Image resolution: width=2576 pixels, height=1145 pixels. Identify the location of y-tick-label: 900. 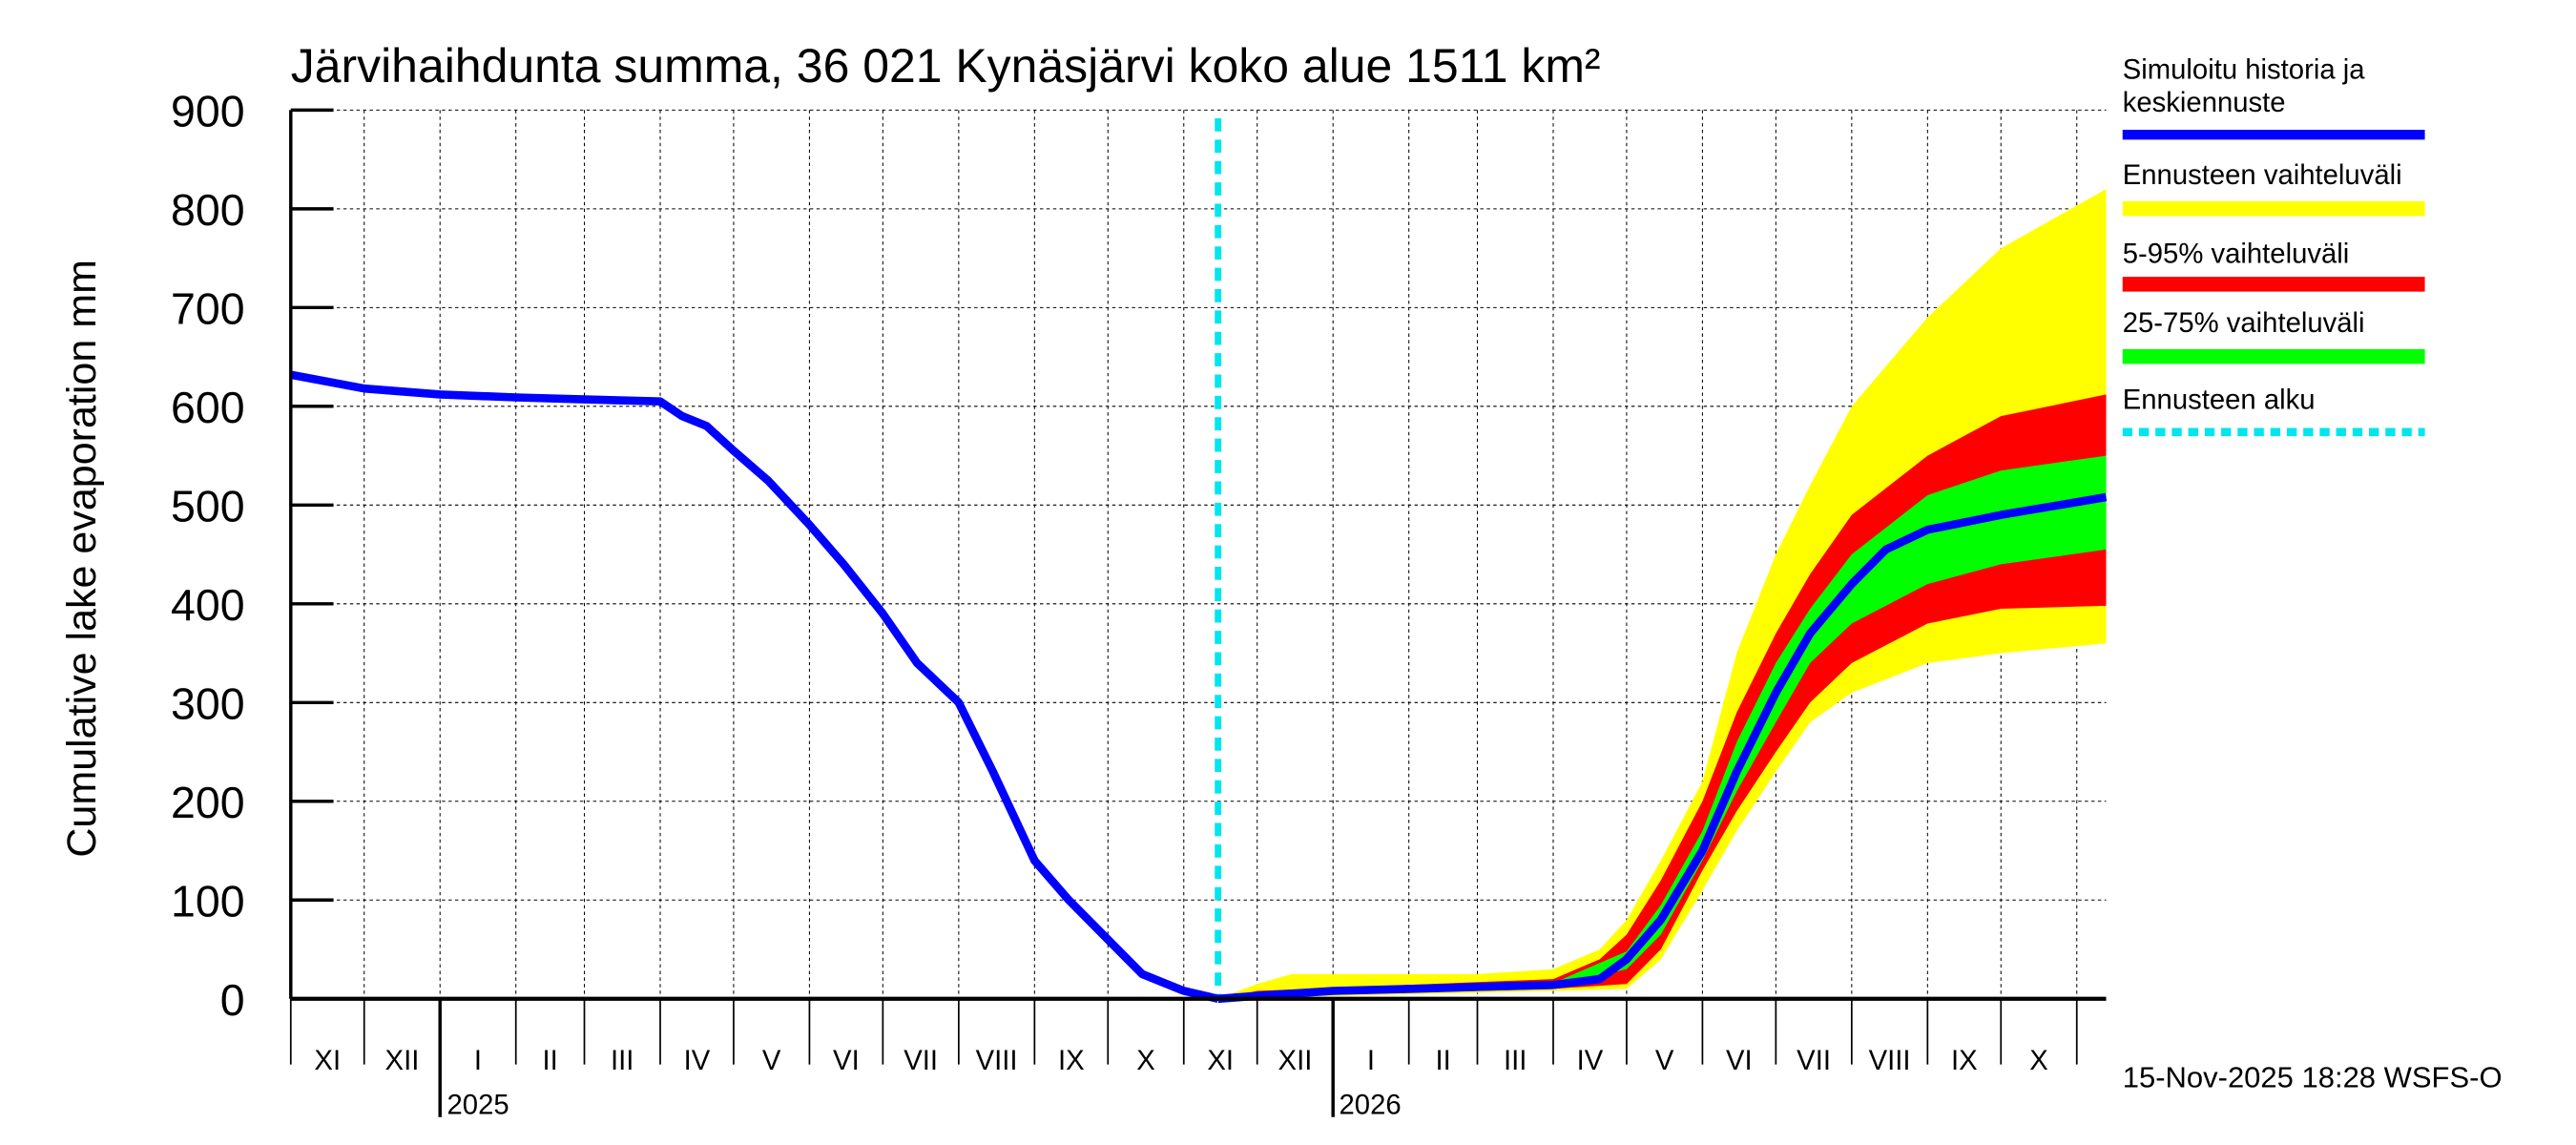
(208, 112).